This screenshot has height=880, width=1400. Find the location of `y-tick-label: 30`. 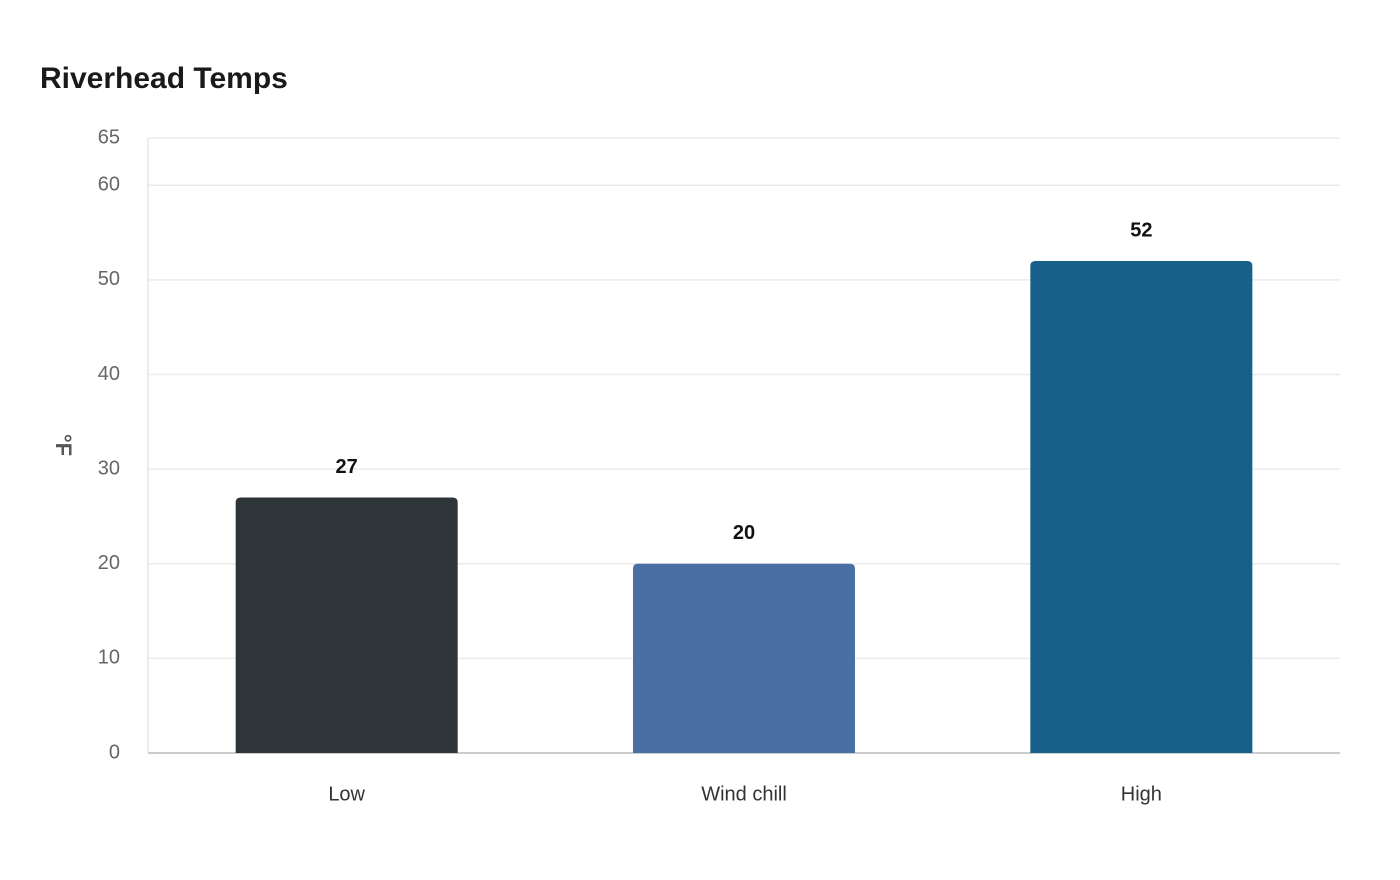

y-tick-label: 30 is located at coordinates (109, 468).